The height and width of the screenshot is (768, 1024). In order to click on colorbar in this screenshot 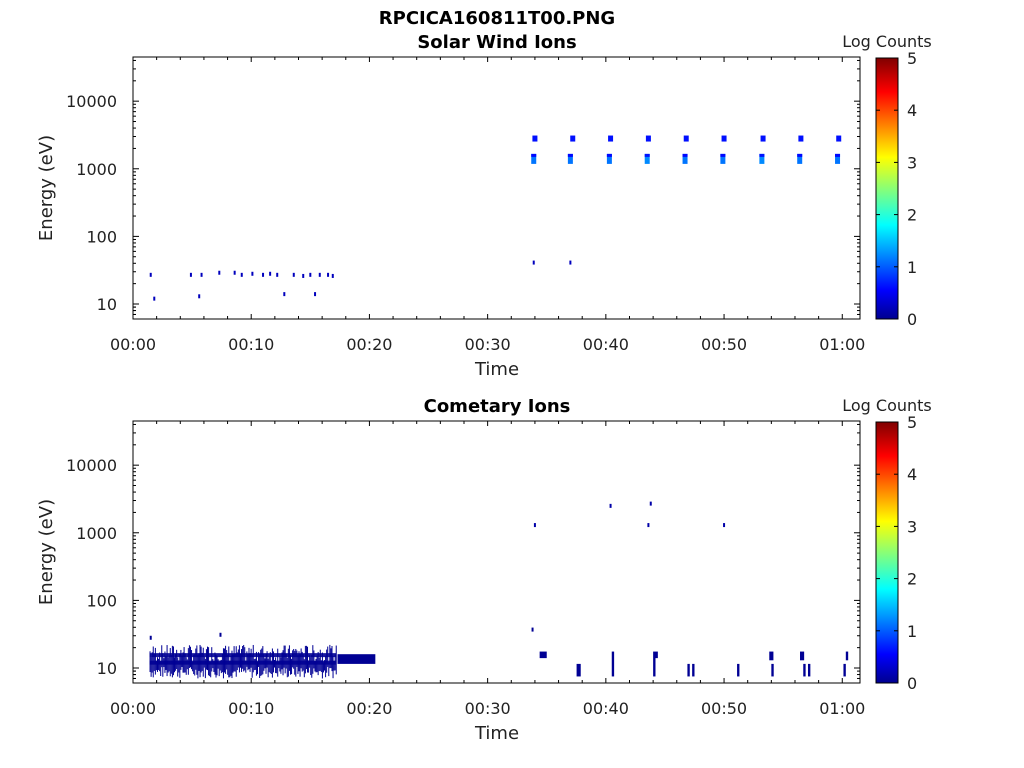, I will do `click(887, 552)`.